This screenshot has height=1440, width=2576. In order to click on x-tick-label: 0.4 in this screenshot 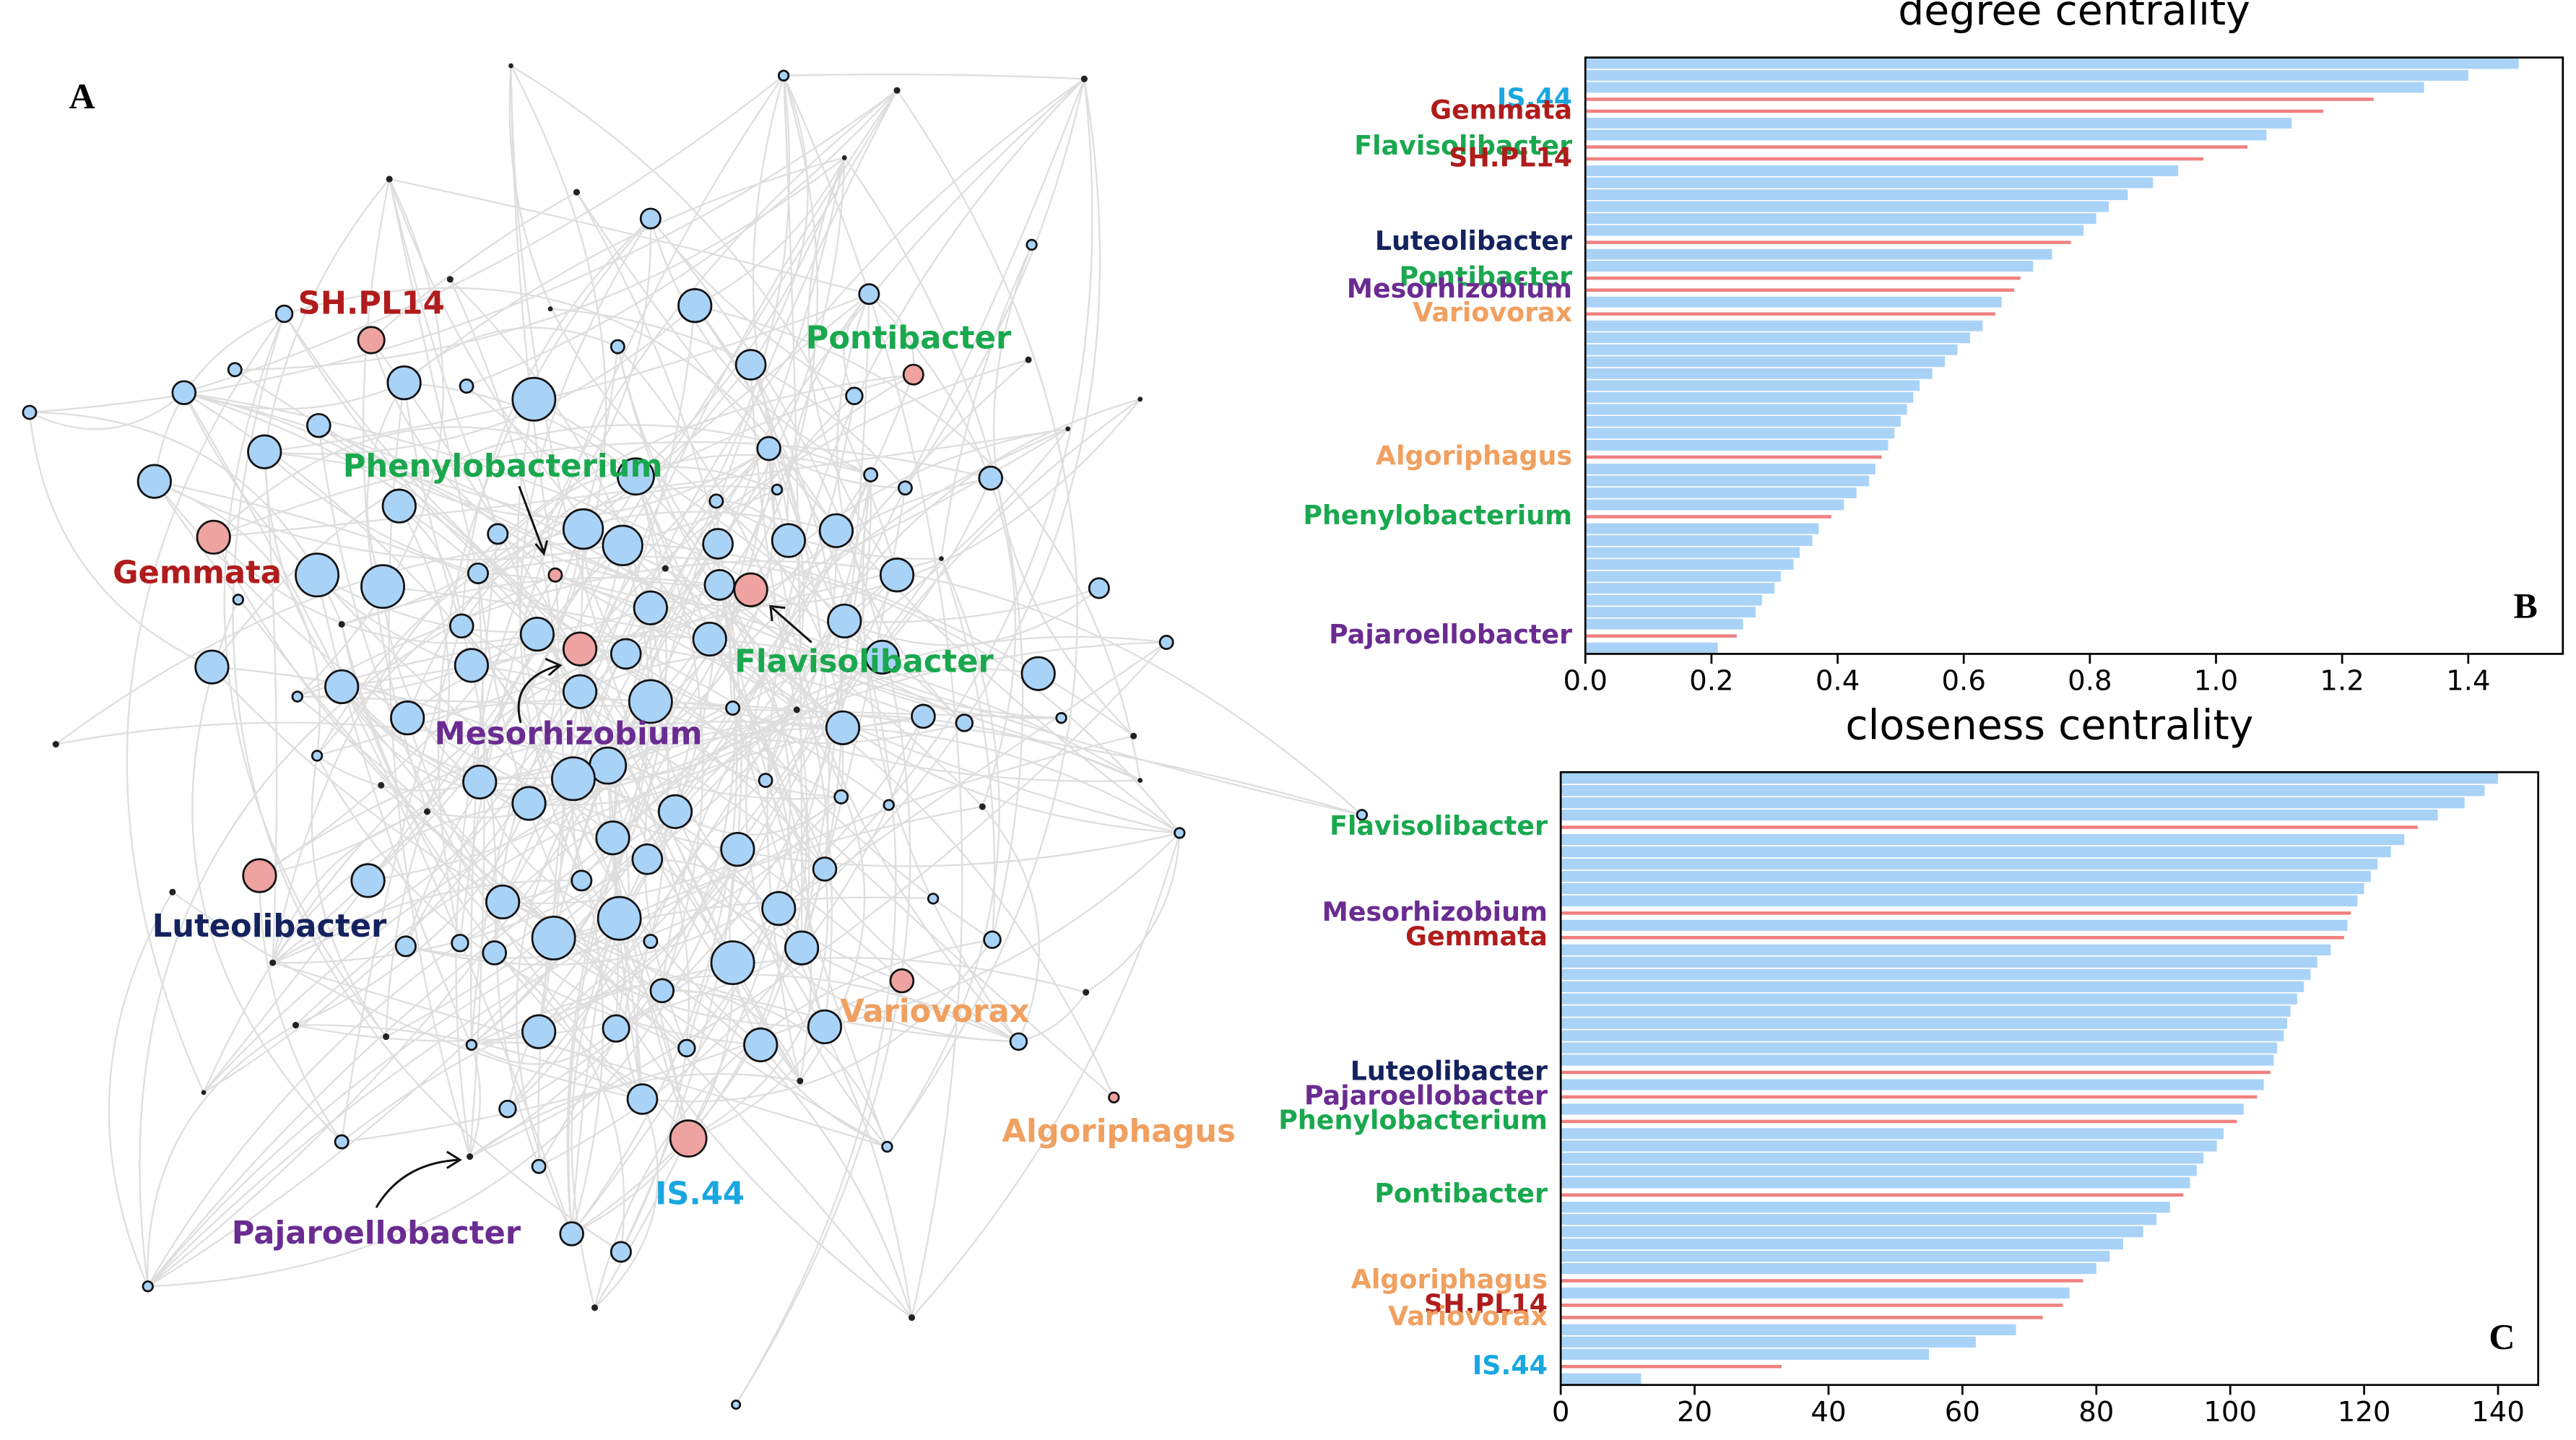, I will do `click(1838, 681)`.